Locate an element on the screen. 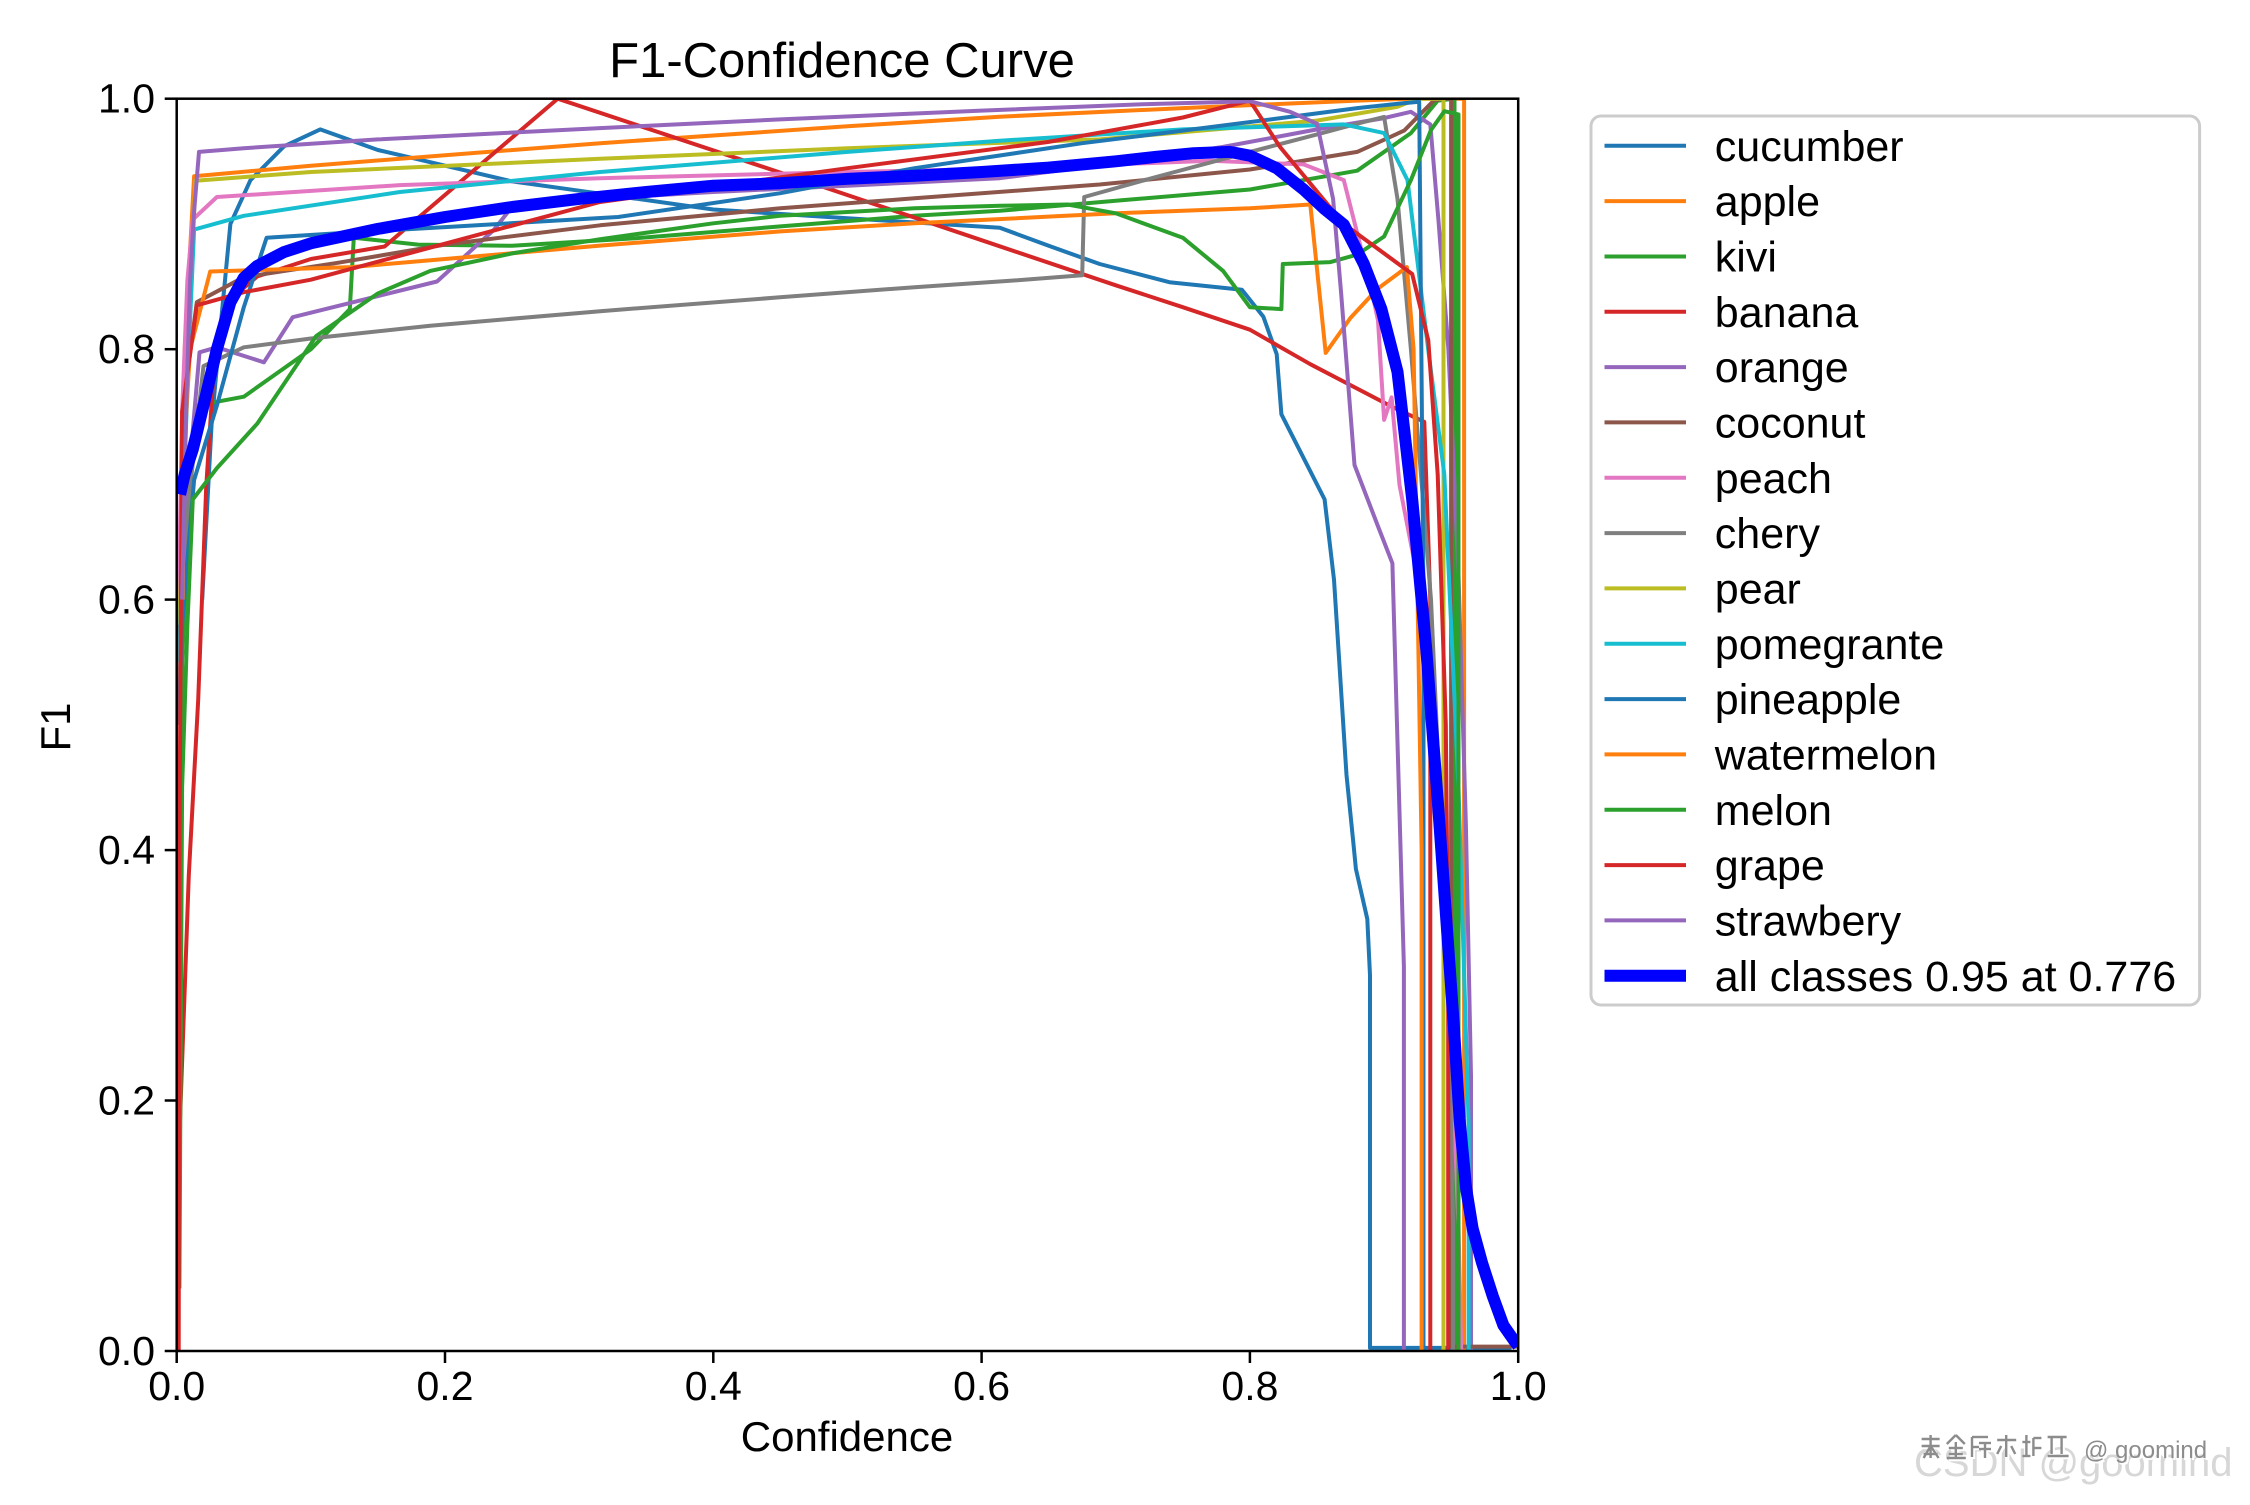 This screenshot has width=2250, height=1505. svg-text: watermelon is located at coordinates (1825, 755).